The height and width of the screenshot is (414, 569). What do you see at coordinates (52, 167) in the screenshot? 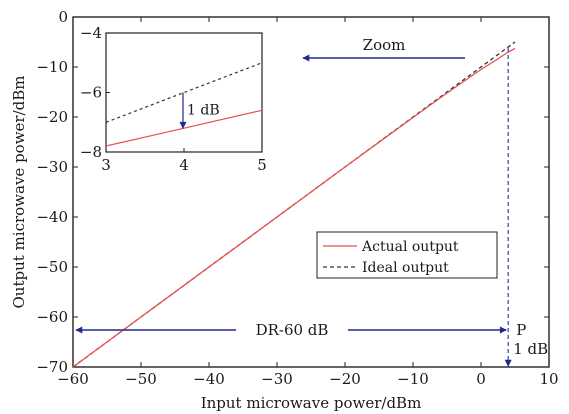
I see `y-tick-label: −30` at bounding box center [52, 167].